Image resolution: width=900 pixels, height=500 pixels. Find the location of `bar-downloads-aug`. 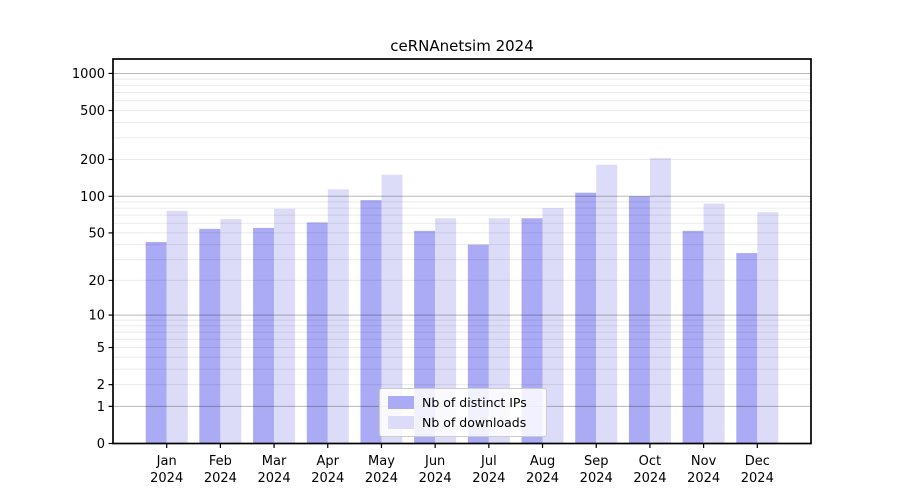

bar-downloads-aug is located at coordinates (553, 326).